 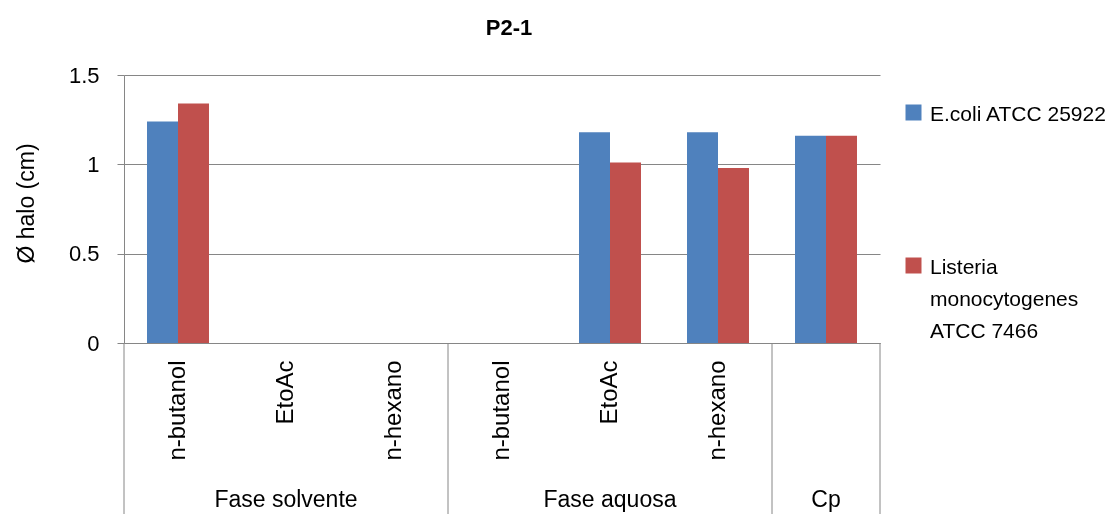 What do you see at coordinates (93, 164) in the screenshot?
I see `y-tick-label: 1` at bounding box center [93, 164].